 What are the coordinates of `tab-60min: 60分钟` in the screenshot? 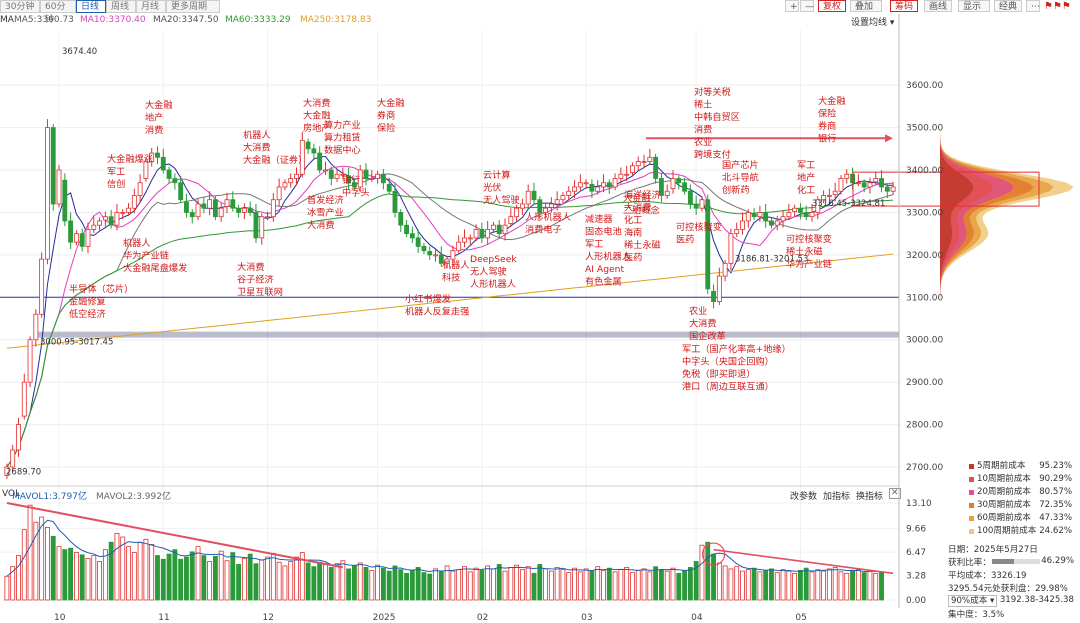 It's located at (58, 12).